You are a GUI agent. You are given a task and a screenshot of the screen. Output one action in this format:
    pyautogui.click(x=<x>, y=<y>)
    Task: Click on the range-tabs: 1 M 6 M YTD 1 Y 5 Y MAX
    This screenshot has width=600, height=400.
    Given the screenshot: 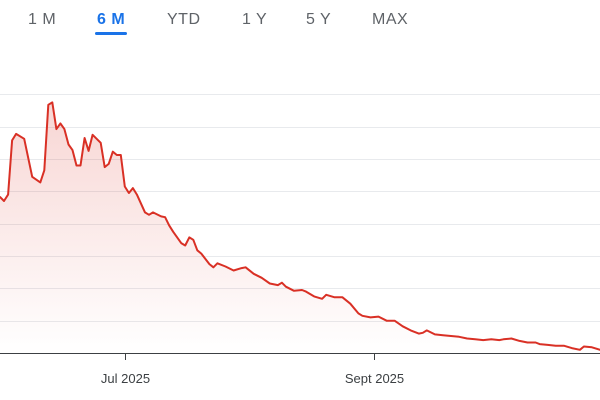 What is the action you would take?
    pyautogui.click(x=300, y=20)
    